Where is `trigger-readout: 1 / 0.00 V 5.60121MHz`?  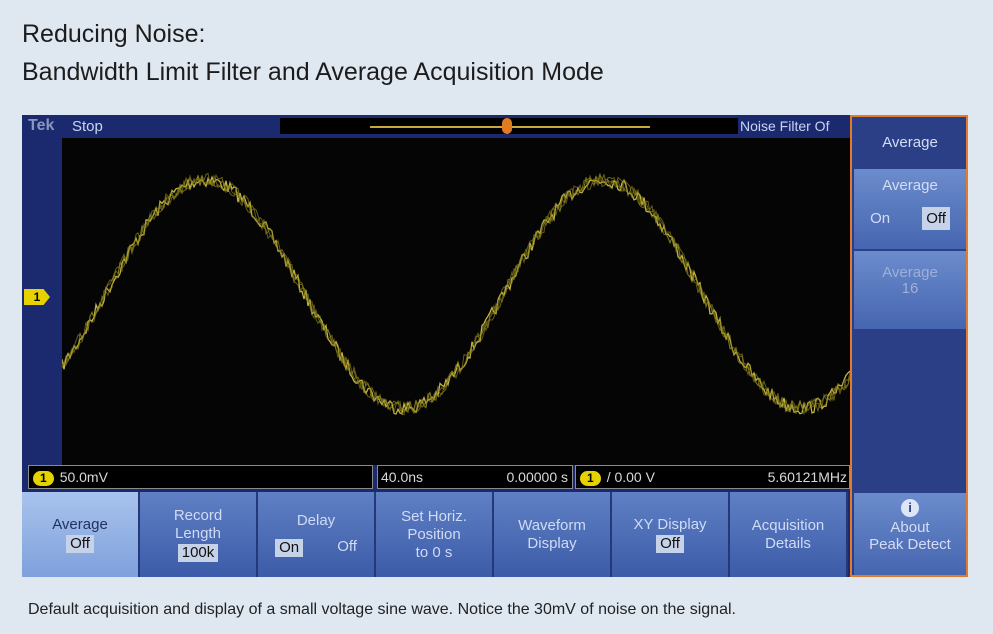 trigger-readout: 1 / 0.00 V 5.60121MHz is located at coordinates (712, 477).